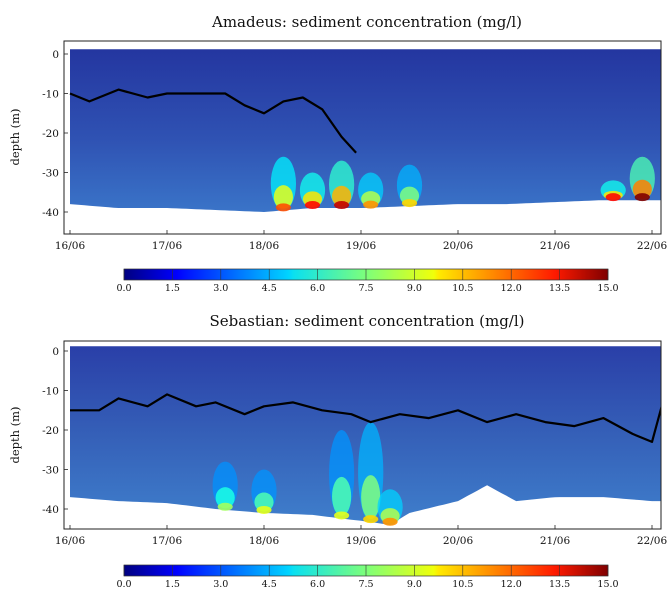 The image size is (667, 592). What do you see at coordinates (366, 22) in the screenshot?
I see `panel-title: Amadeus: sediment concentration (mg/l)` at bounding box center [366, 22].